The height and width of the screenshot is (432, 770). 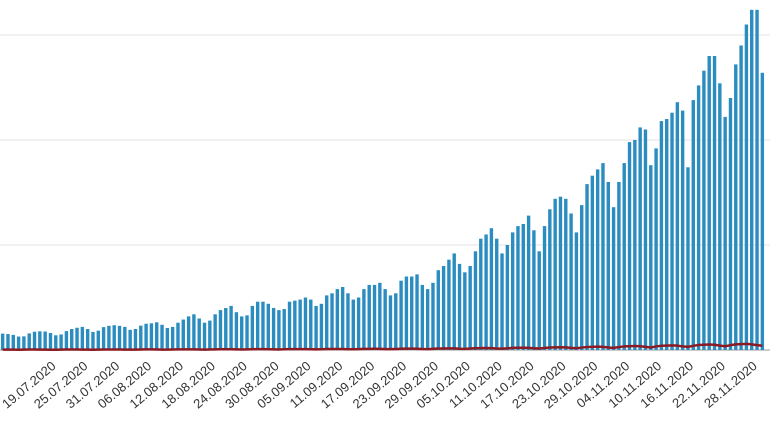 I want to click on lines, so click(x=382, y=346).